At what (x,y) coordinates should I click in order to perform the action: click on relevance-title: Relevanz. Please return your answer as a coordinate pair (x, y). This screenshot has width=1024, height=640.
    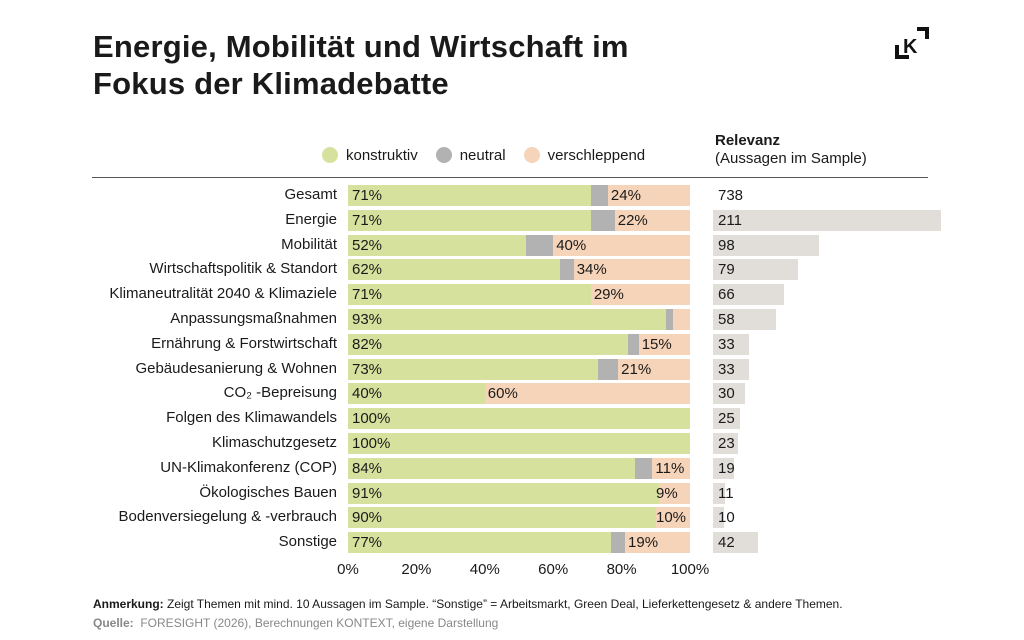
    Looking at the image, I should click on (748, 140).